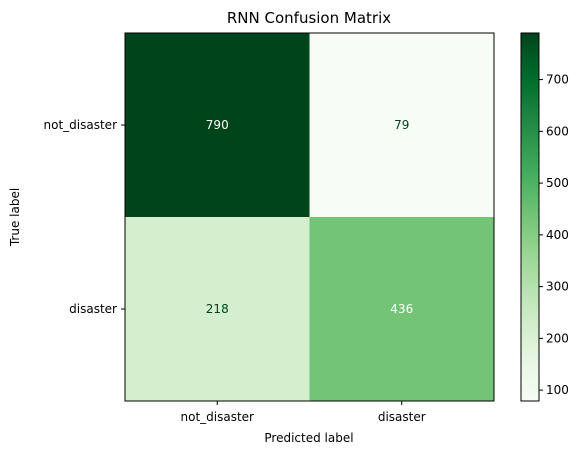  Describe the element at coordinates (557, 287) in the screenshot. I see `colorbar-tick-label: 300` at that location.